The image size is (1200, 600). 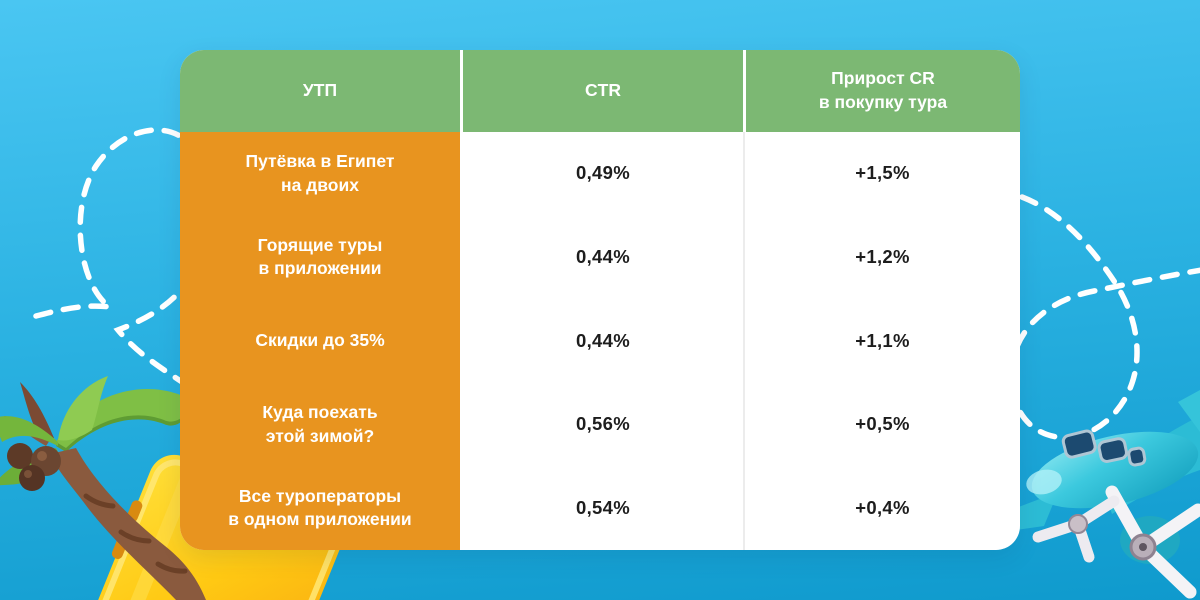 I want to click on dashed-flight-path-right-icon, so click(x=1104, y=317).